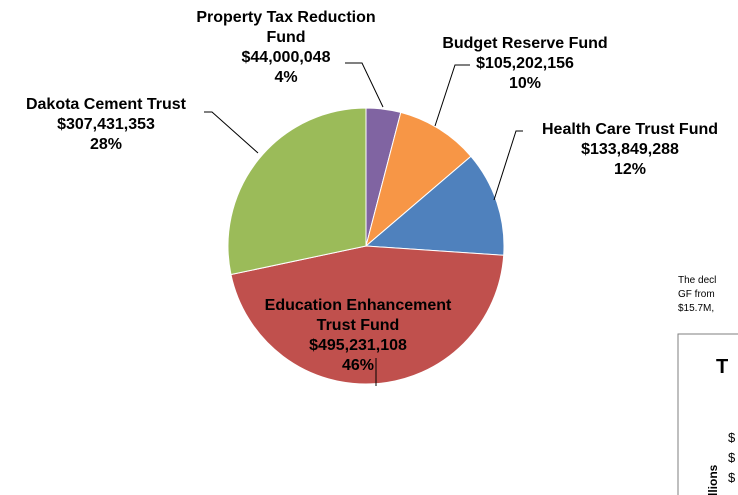 The width and height of the screenshot is (738, 495). Describe the element at coordinates (525, 83) in the screenshot. I see `data-label-2-line-3: 10%` at that location.